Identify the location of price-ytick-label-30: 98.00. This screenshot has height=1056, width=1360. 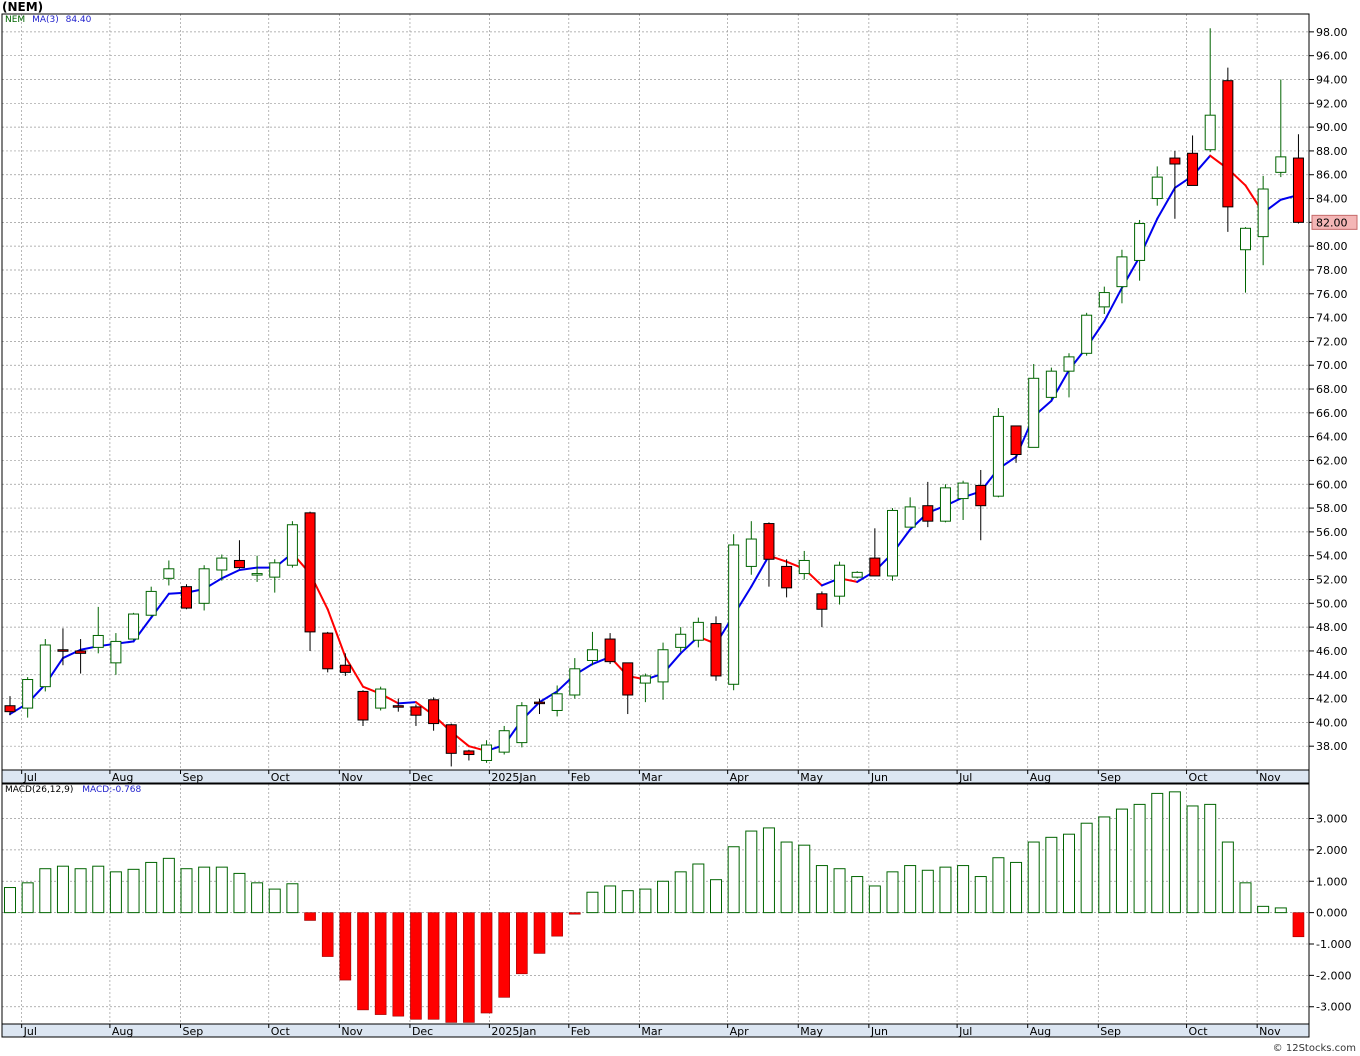
(1332, 32).